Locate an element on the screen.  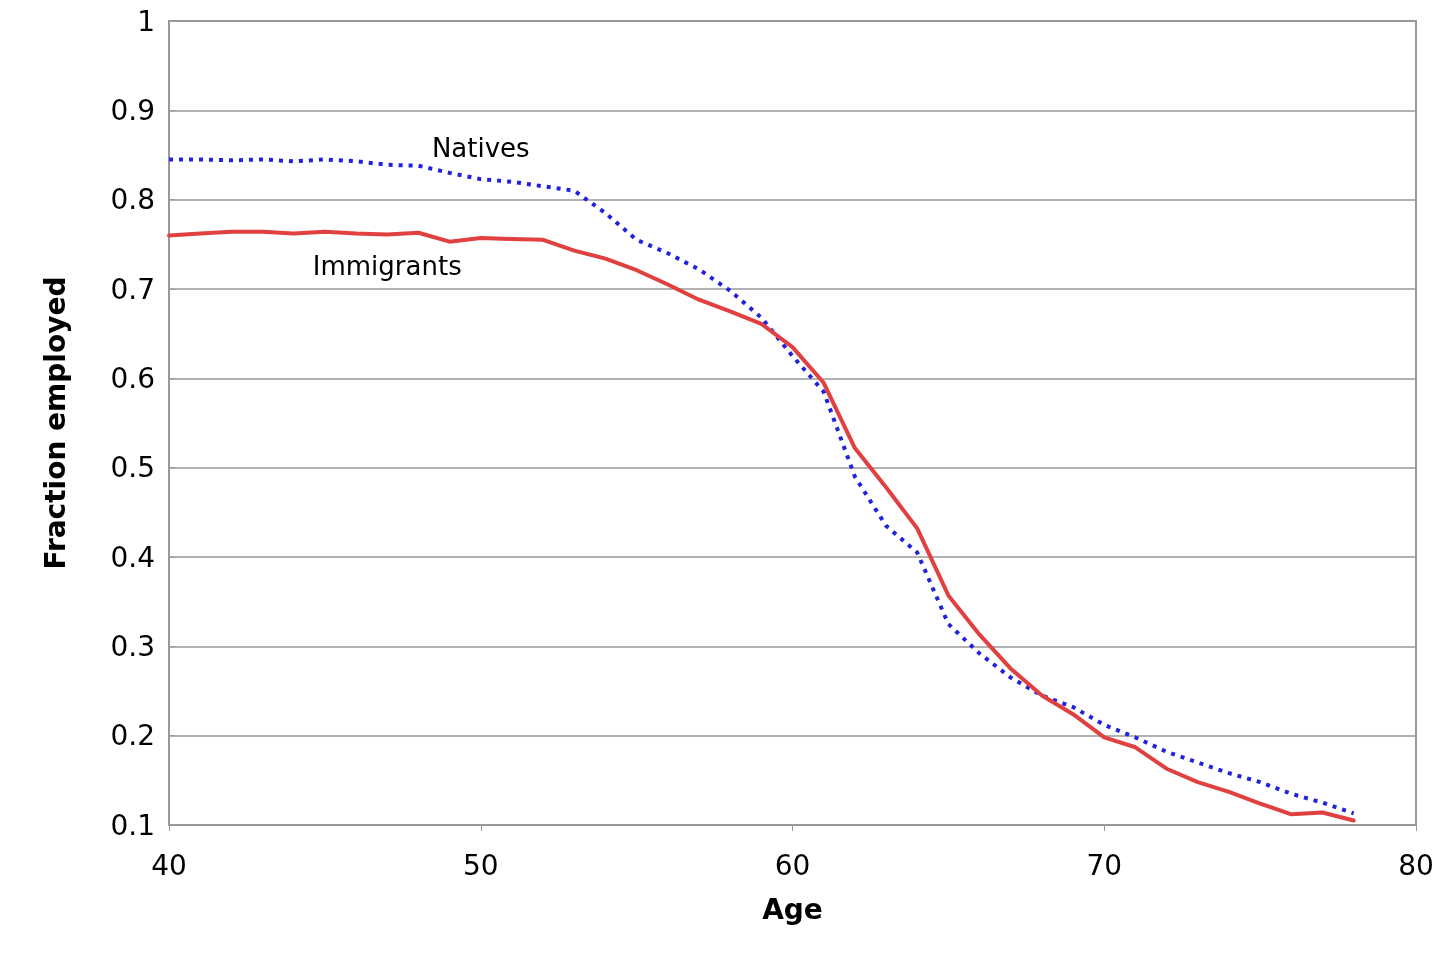
y-tick-label: 0.1 is located at coordinates (132, 825).